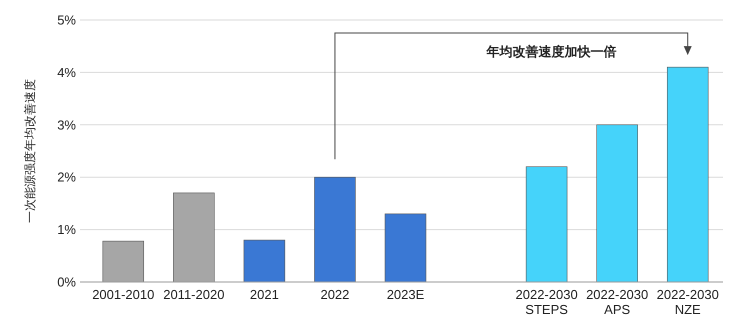  What do you see at coordinates (335, 294) in the screenshot?
I see `x-tick-label: 2022` at bounding box center [335, 294].